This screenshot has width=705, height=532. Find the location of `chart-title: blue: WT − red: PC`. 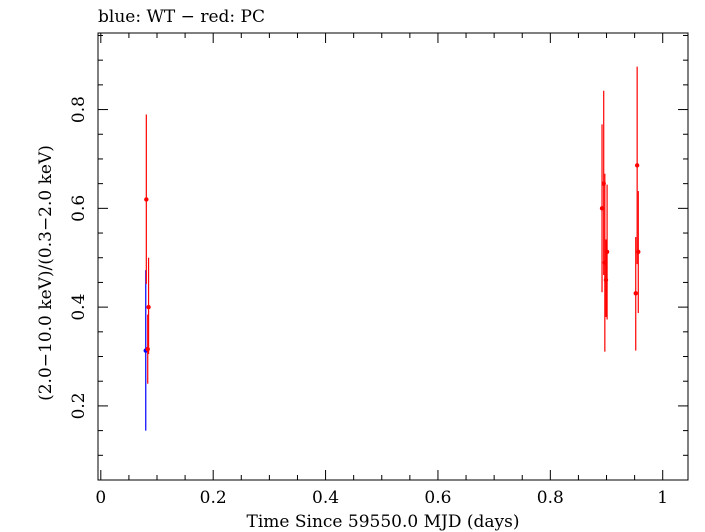

chart-title: blue: WT − red: PC is located at coordinates (181, 17).